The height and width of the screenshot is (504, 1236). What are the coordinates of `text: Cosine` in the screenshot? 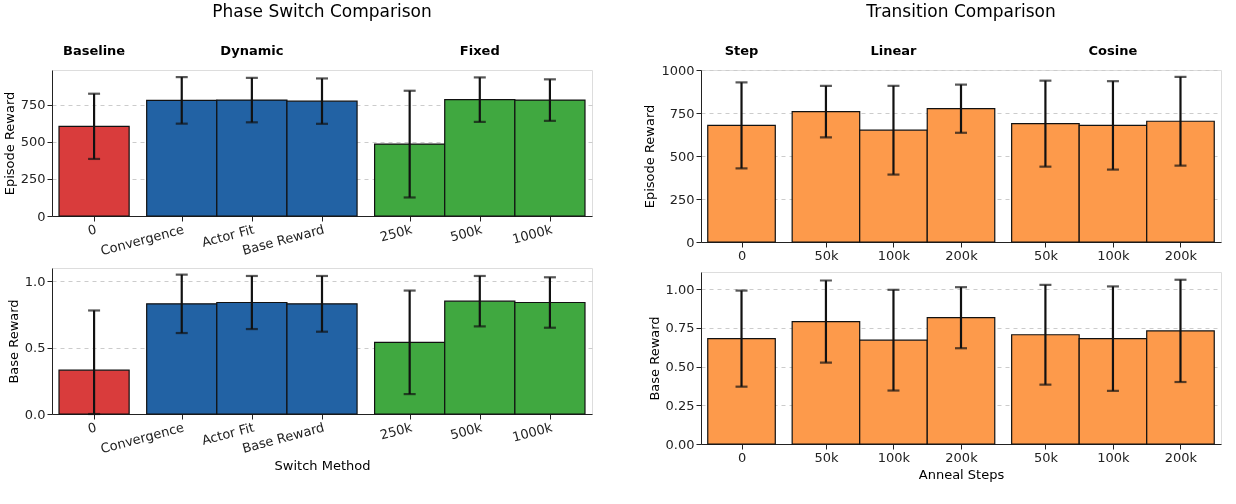 It's located at (1113, 50).